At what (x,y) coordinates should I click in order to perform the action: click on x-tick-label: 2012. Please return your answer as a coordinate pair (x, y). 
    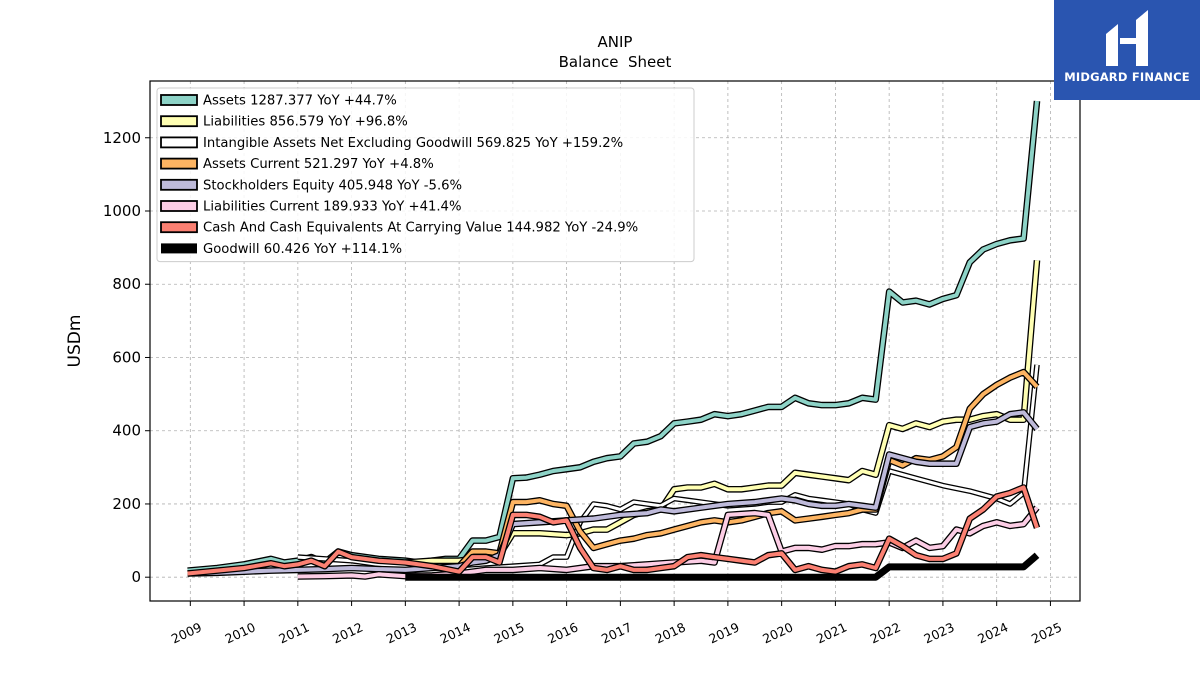
    Looking at the image, I should click on (347, 632).